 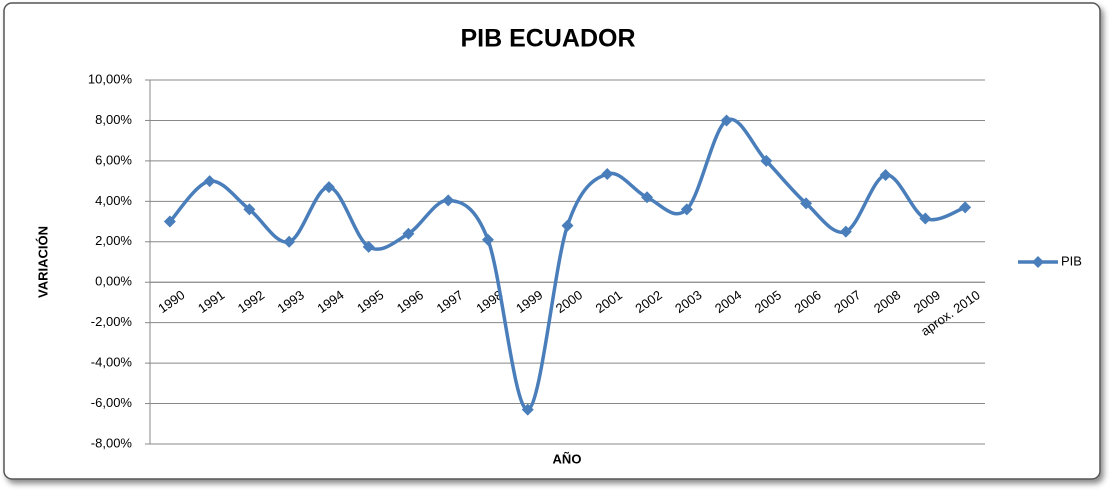 What do you see at coordinates (42, 262) in the screenshot?
I see `y-axis-label: VARIACIÓN` at bounding box center [42, 262].